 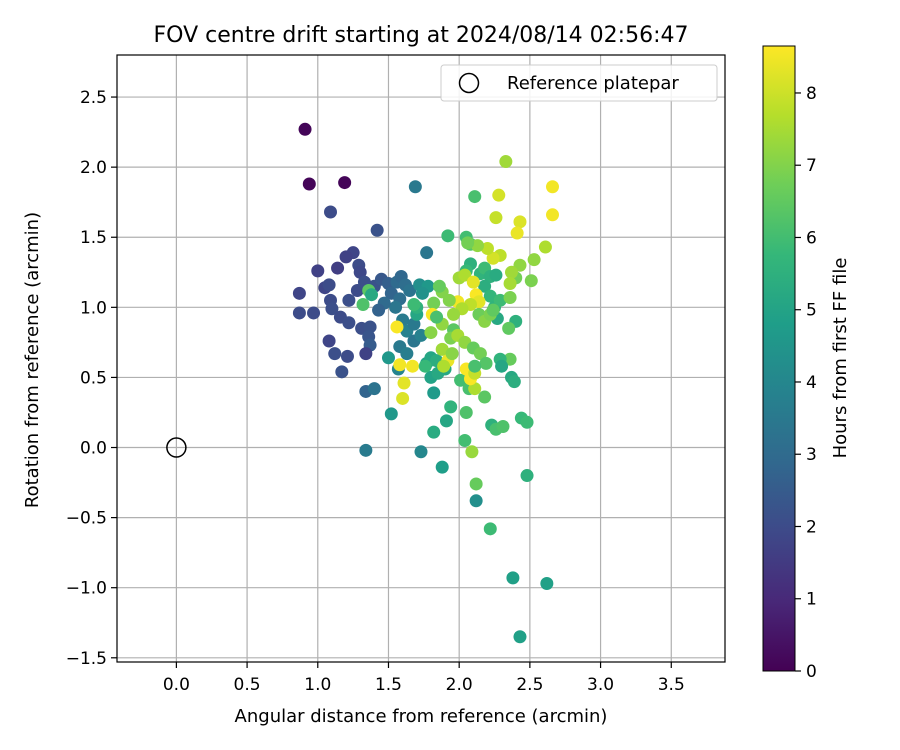 I want to click on legend-label: Reference platepar, so click(x=593, y=83).